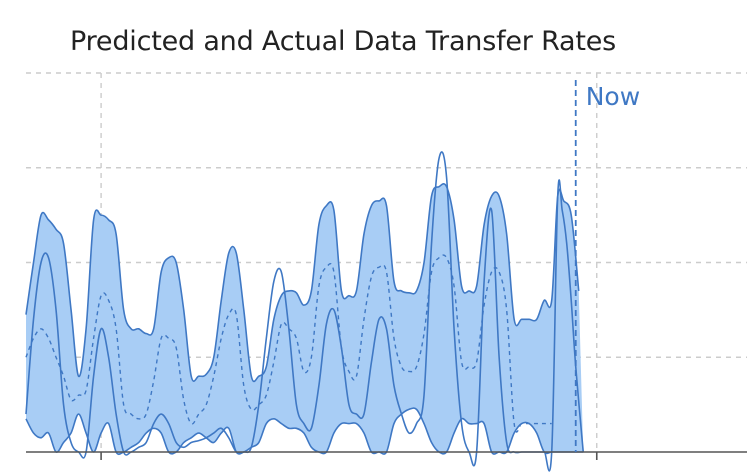 The width and height of the screenshot is (747, 474). I want to click on axes, so click(386, 455).